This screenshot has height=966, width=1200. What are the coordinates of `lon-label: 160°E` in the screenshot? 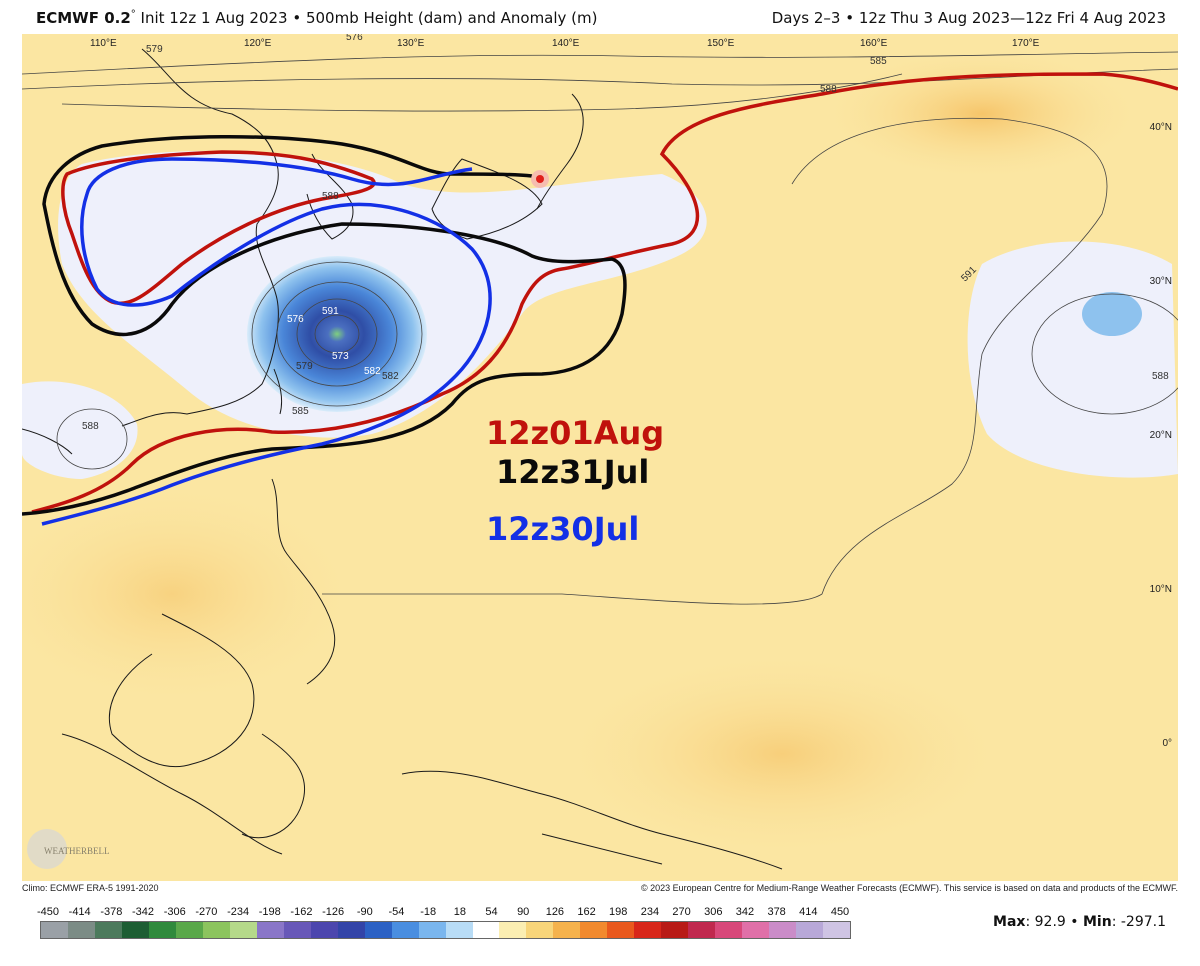 It's located at (874, 43).